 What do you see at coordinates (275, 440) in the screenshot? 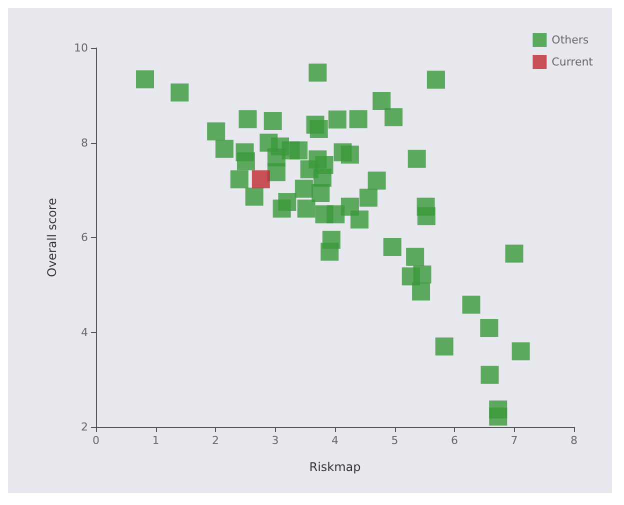
I see `x-tick-label: 3` at bounding box center [275, 440].